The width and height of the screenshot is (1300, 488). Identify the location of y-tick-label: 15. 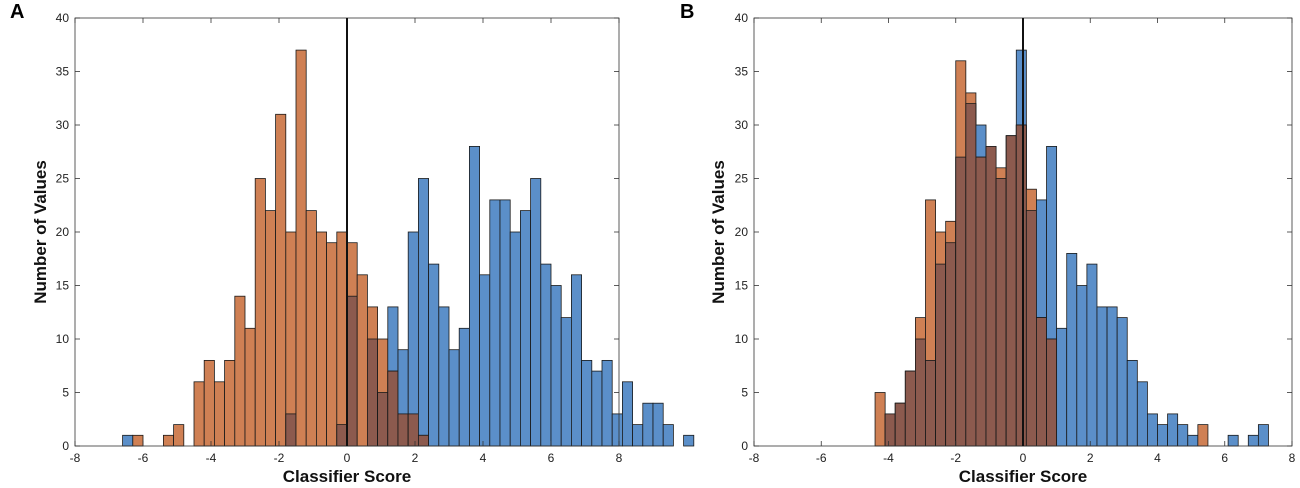
(63, 286).